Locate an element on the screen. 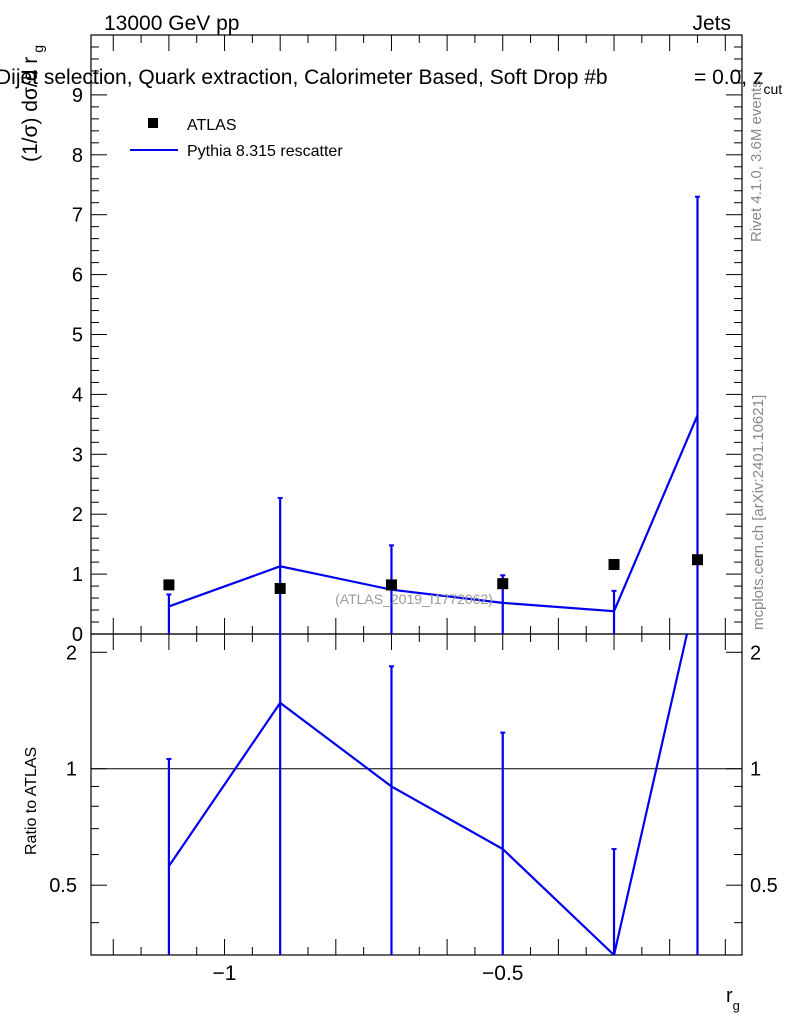 This screenshot has height=1024, width=786. side-rivet: Rivet 4.1.0, 3.6M events is located at coordinates (756, 161).